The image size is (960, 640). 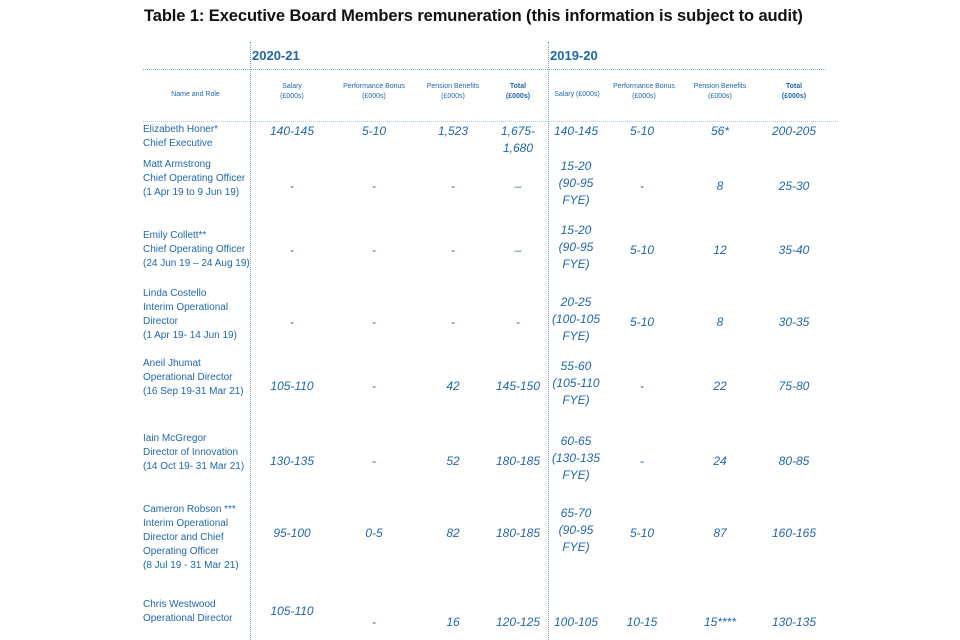 What do you see at coordinates (794, 386) in the screenshot?
I see `cell-total-2020: 75-80` at bounding box center [794, 386].